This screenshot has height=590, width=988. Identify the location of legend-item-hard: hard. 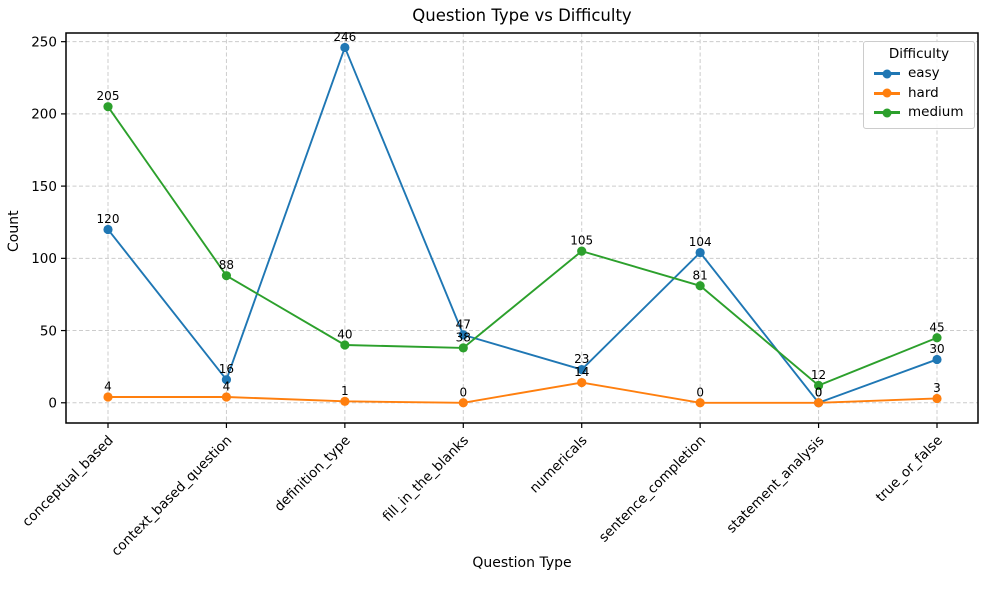
(919, 94).